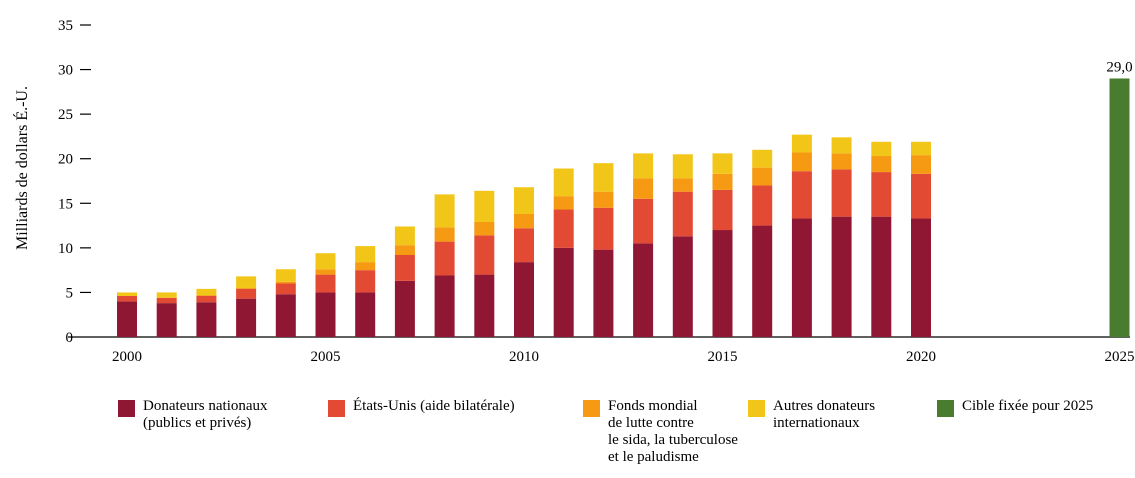 The height and width of the screenshot is (478, 1135). I want to click on y-axis: 0 5 10 15 20 25 30 35, so click(74, 182).